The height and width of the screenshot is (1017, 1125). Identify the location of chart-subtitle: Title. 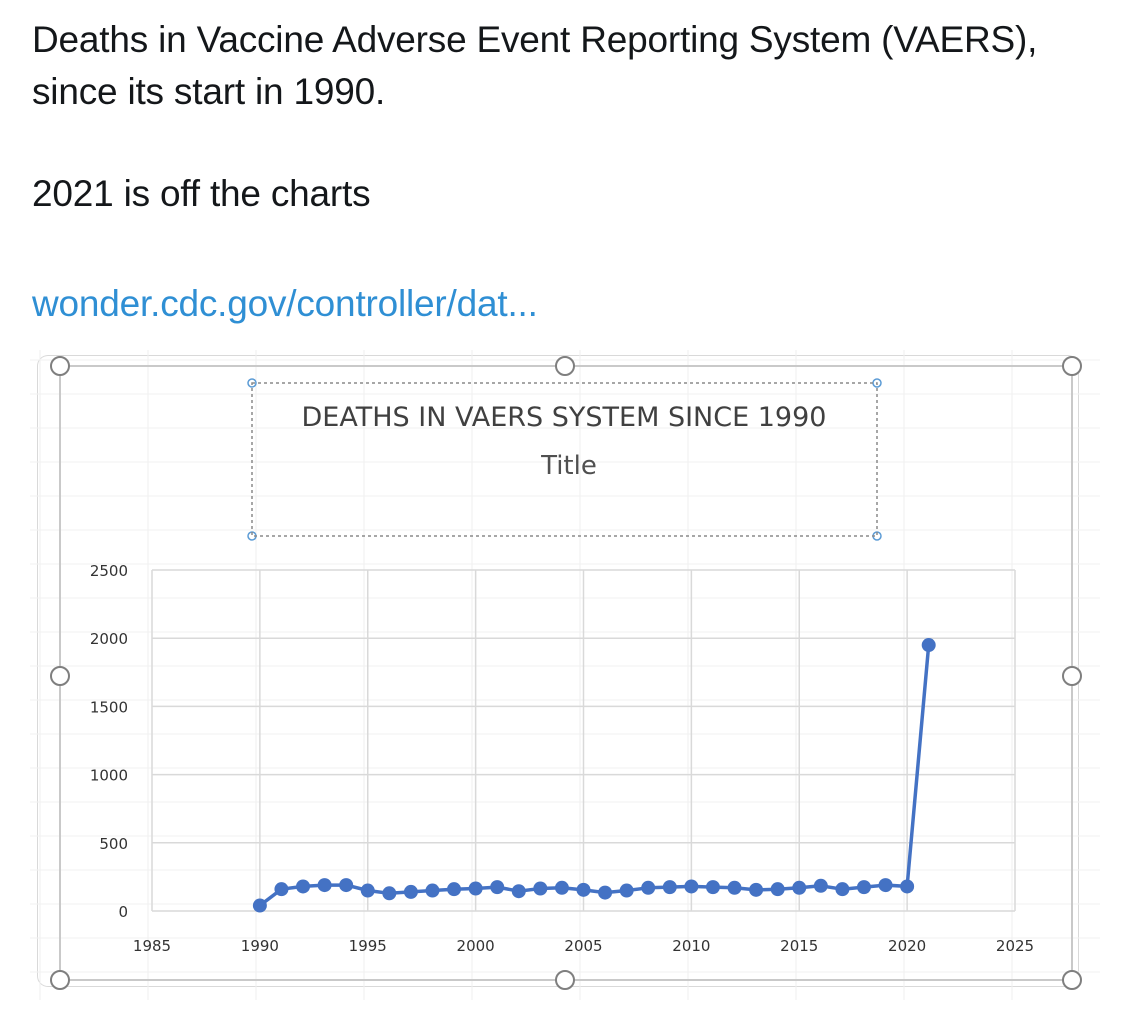
(568, 466).